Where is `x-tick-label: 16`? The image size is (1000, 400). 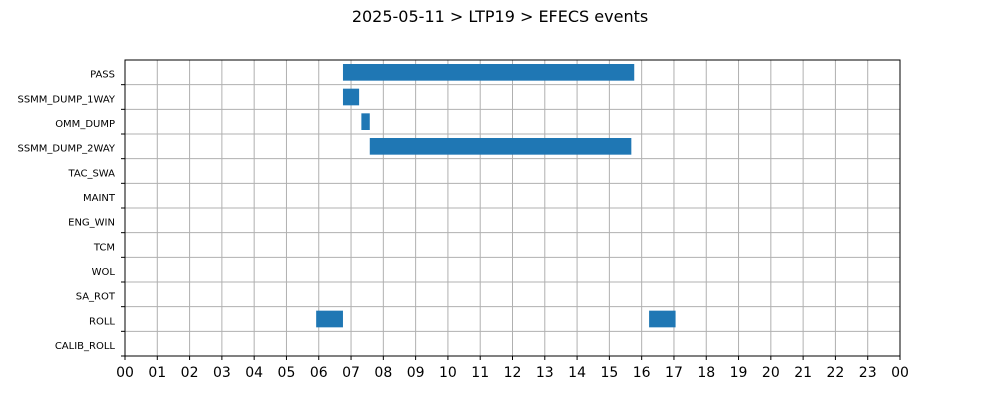
x-tick-label: 16 is located at coordinates (642, 373).